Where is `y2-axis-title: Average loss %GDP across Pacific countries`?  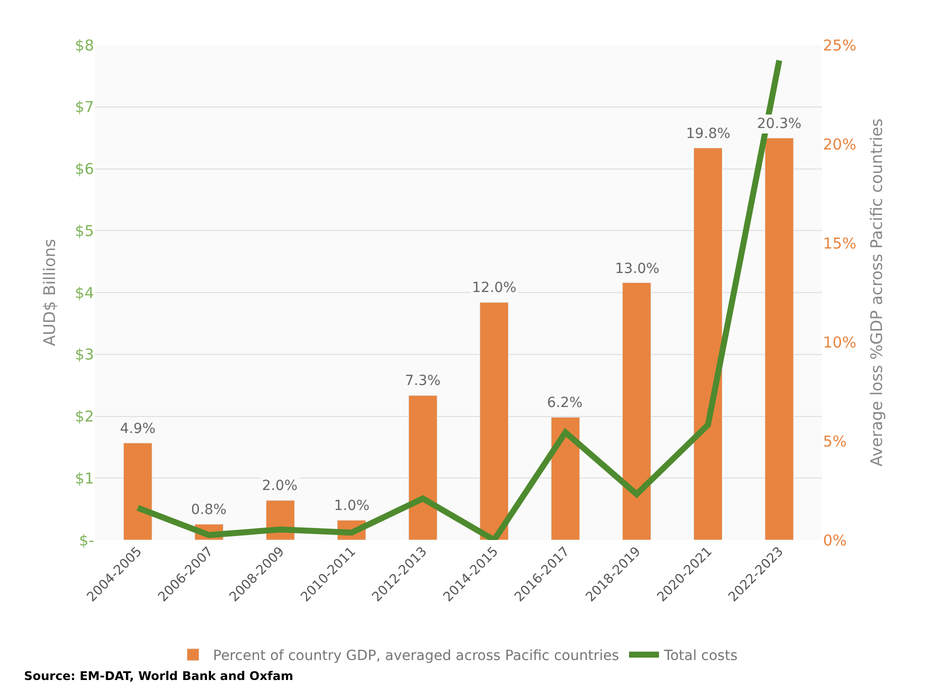
y2-axis-title: Average loss %GDP across Pacific countries is located at coordinates (876, 292).